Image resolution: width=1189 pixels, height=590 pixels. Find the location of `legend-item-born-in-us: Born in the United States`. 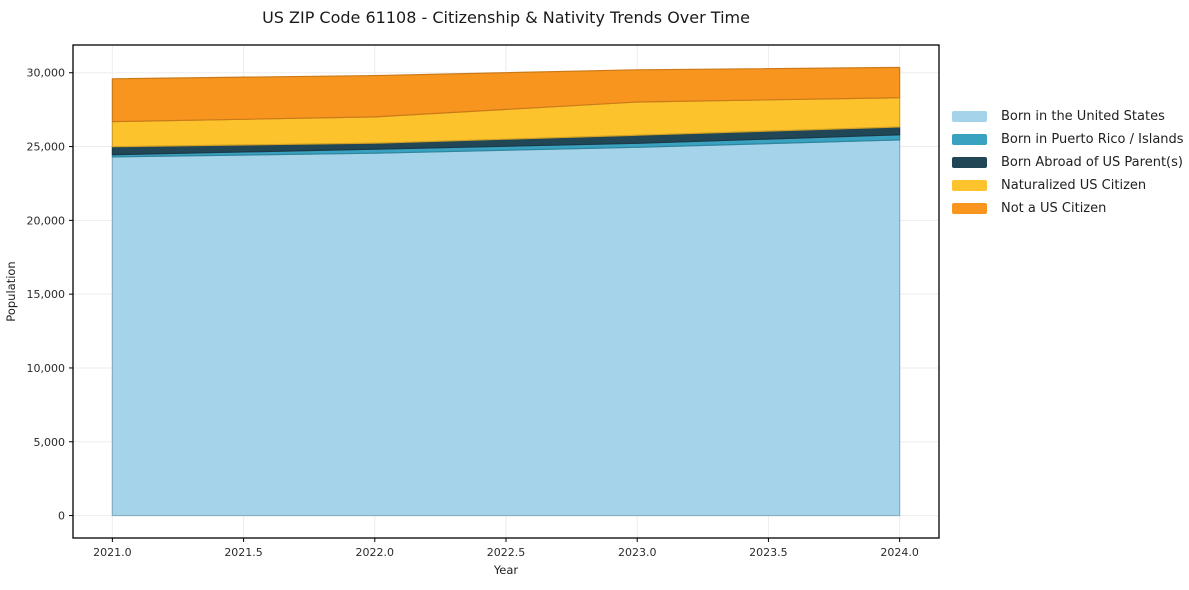

legend-item-born-in-us: Born in the United States is located at coordinates (1068, 116).